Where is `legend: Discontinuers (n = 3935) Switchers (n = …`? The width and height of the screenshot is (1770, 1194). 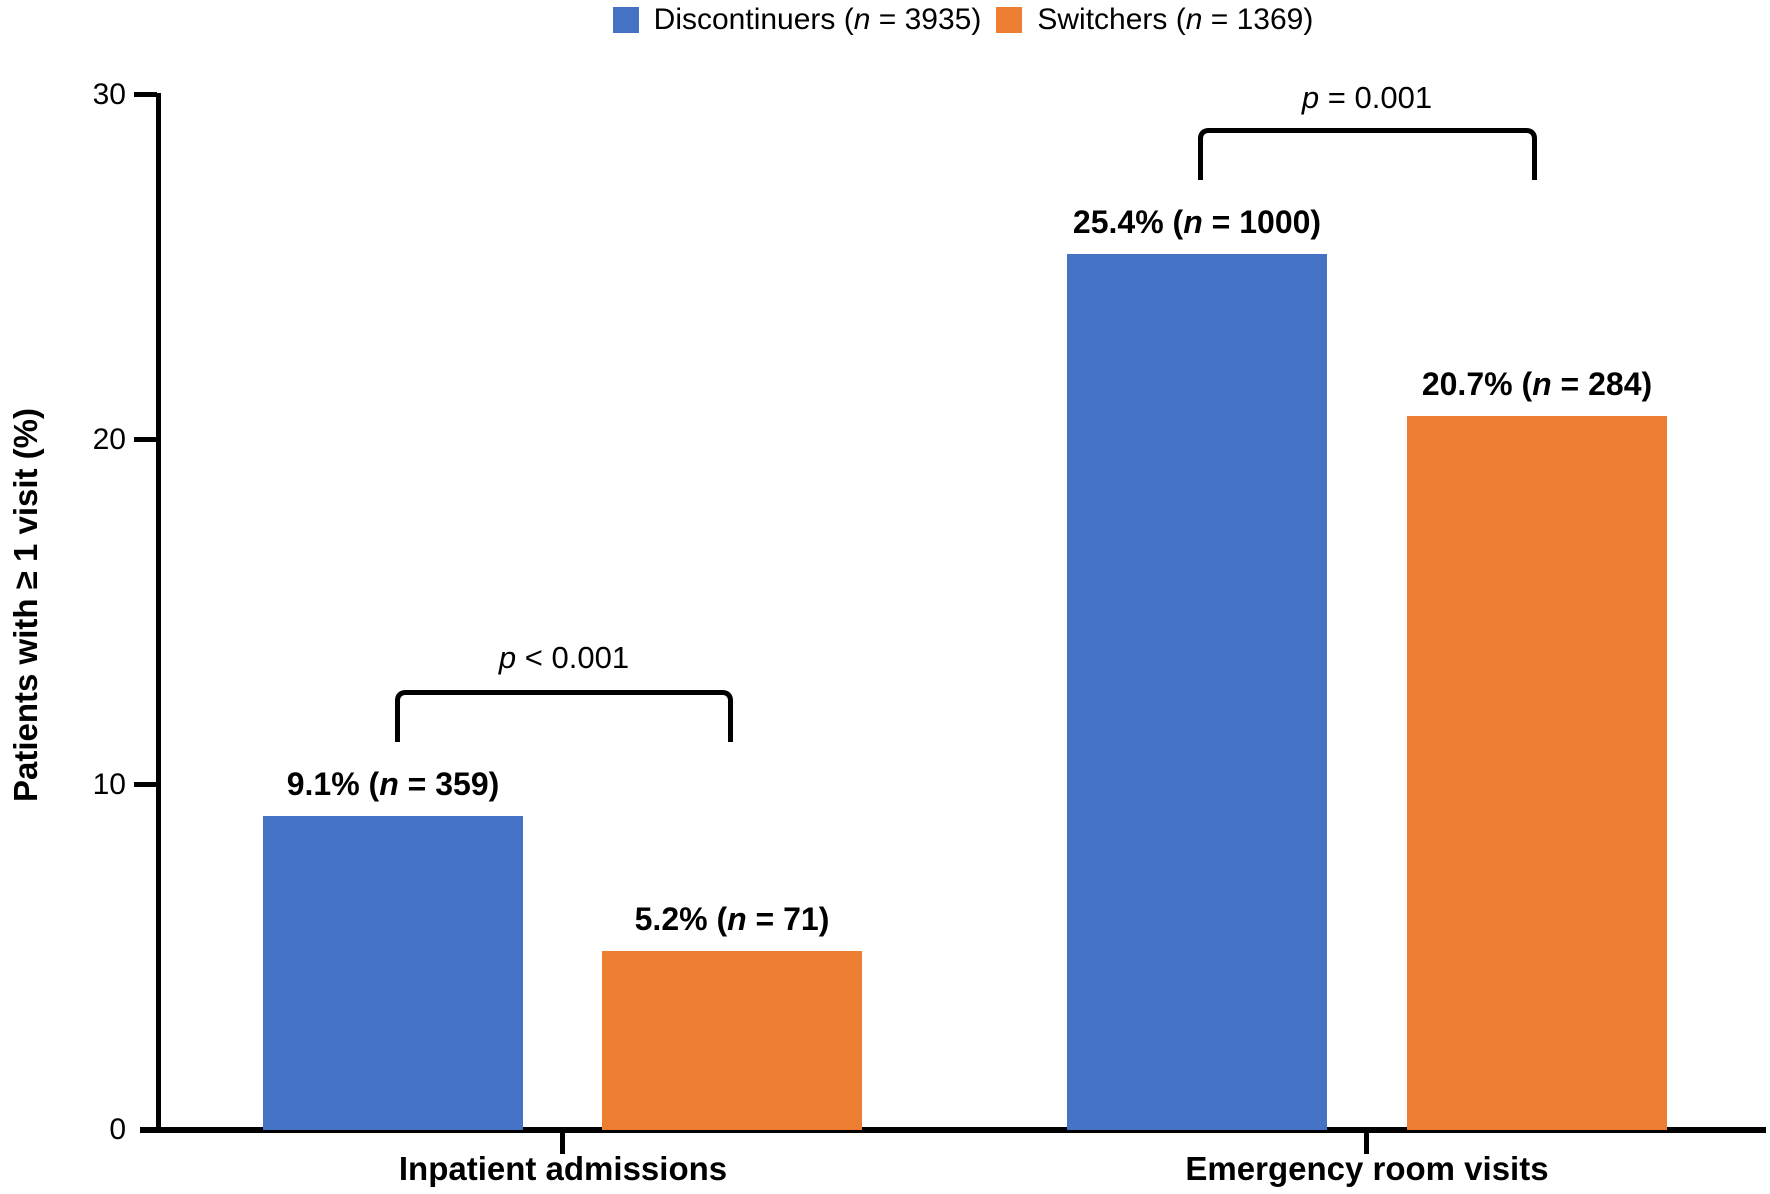 legend: Discontinuers (n = 3935) Switchers (n = … is located at coordinates (963, 20).